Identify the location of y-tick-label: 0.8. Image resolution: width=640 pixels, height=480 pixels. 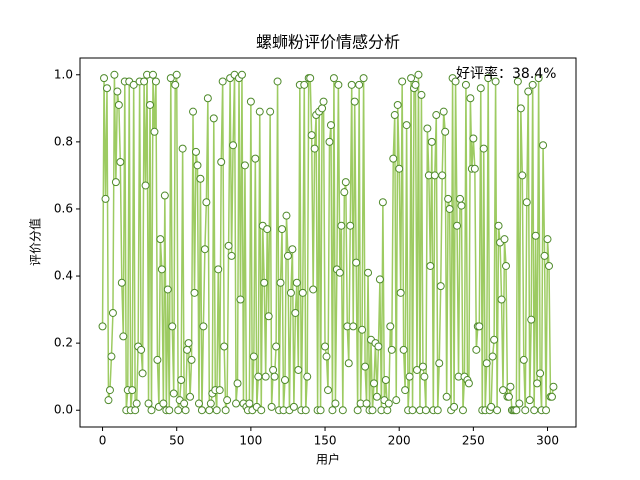
(63, 141).